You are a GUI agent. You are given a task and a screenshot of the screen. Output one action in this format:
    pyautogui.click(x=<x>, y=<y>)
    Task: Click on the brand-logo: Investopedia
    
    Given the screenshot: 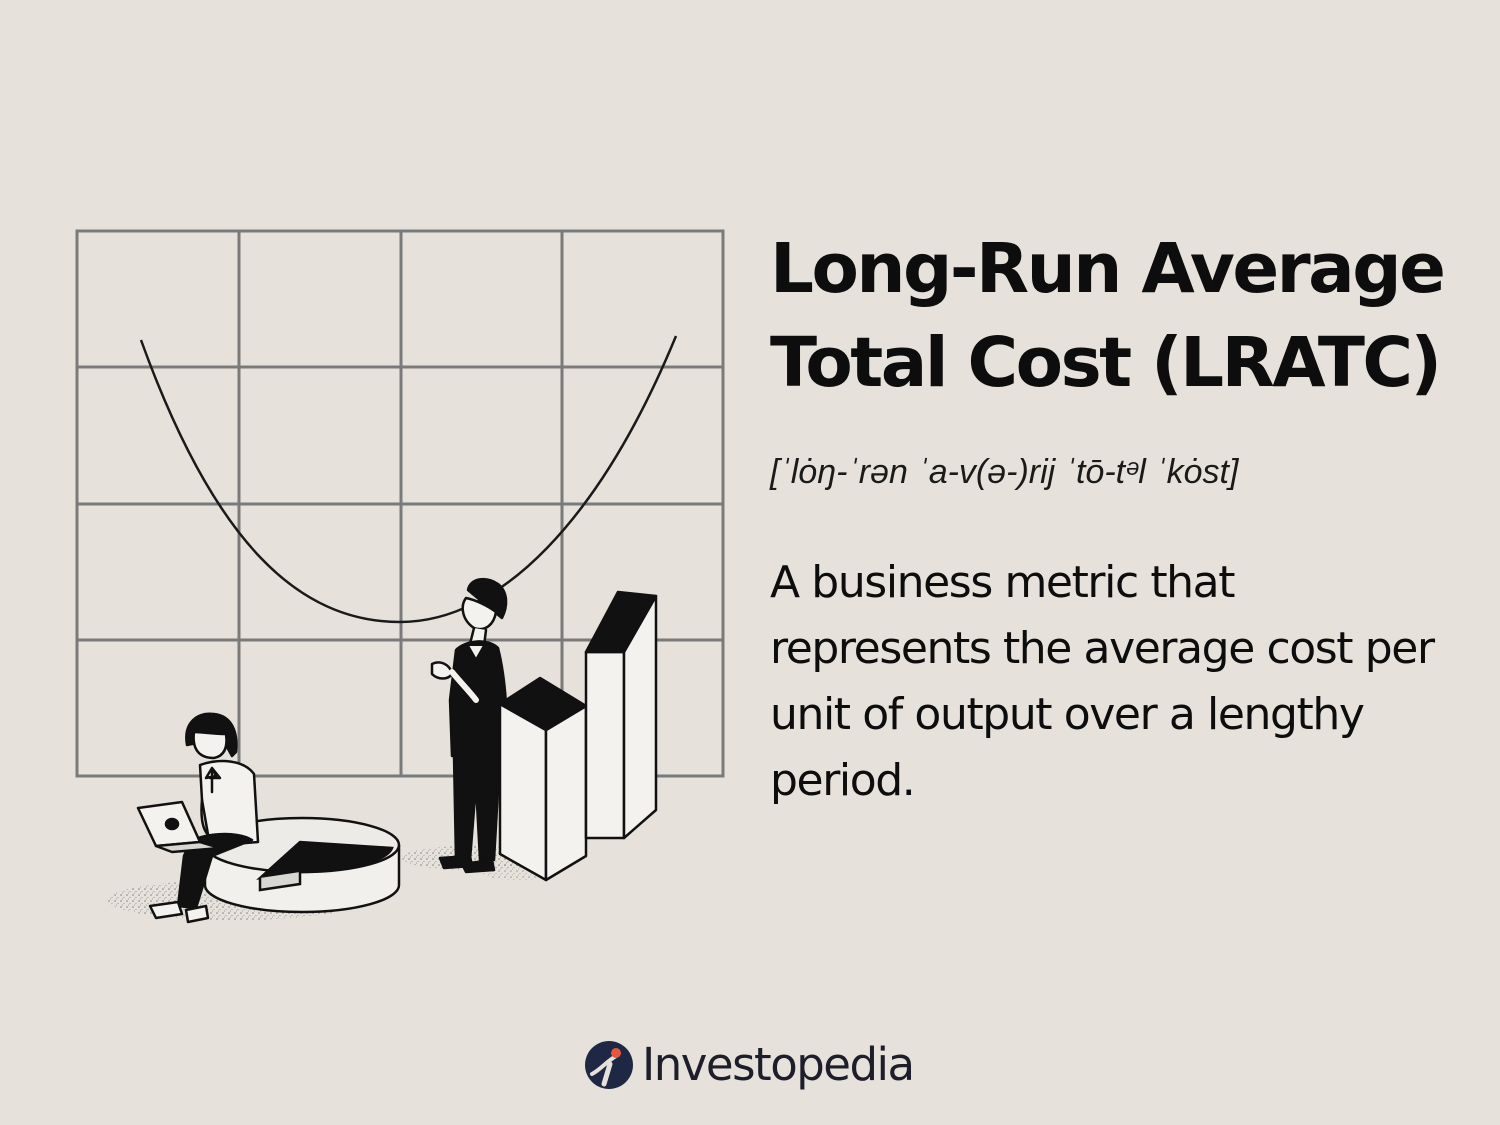 What is the action you would take?
    pyautogui.click(x=749, y=1065)
    